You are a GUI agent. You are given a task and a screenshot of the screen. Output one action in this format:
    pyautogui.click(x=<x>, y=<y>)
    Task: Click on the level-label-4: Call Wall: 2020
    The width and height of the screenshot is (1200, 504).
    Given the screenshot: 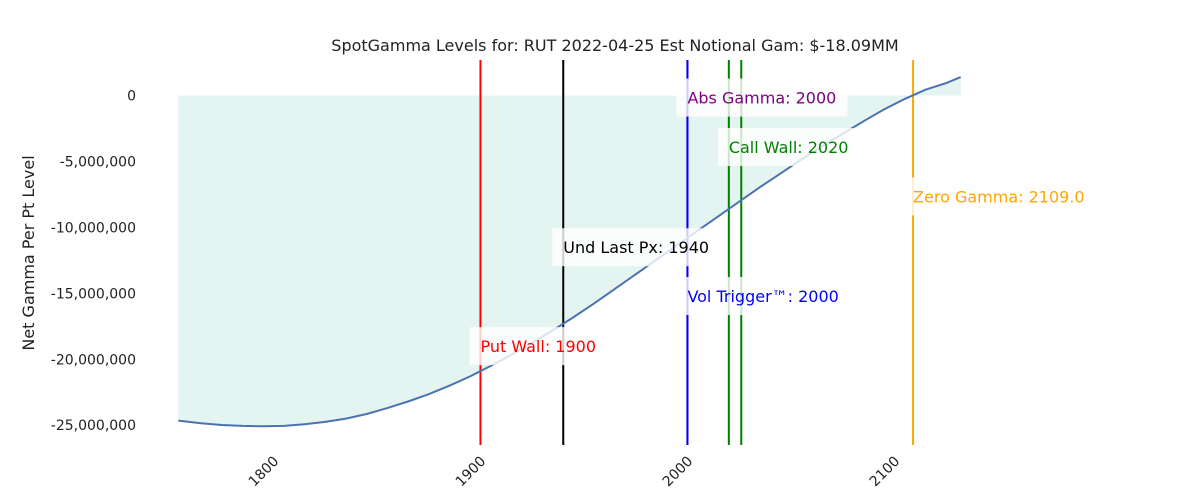 What is the action you would take?
    pyautogui.click(x=789, y=147)
    